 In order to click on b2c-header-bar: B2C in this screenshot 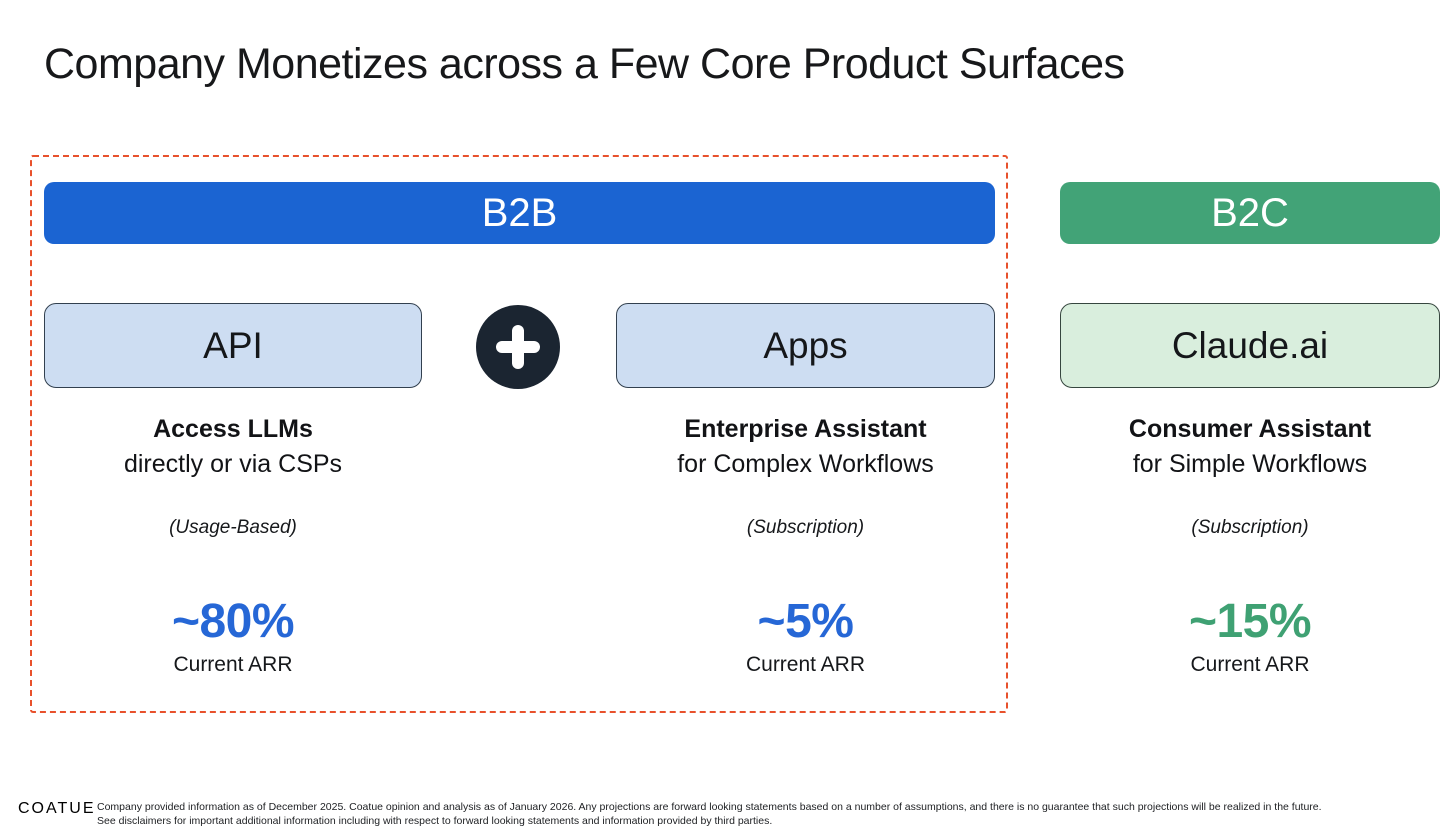, I will do `click(1250, 213)`.